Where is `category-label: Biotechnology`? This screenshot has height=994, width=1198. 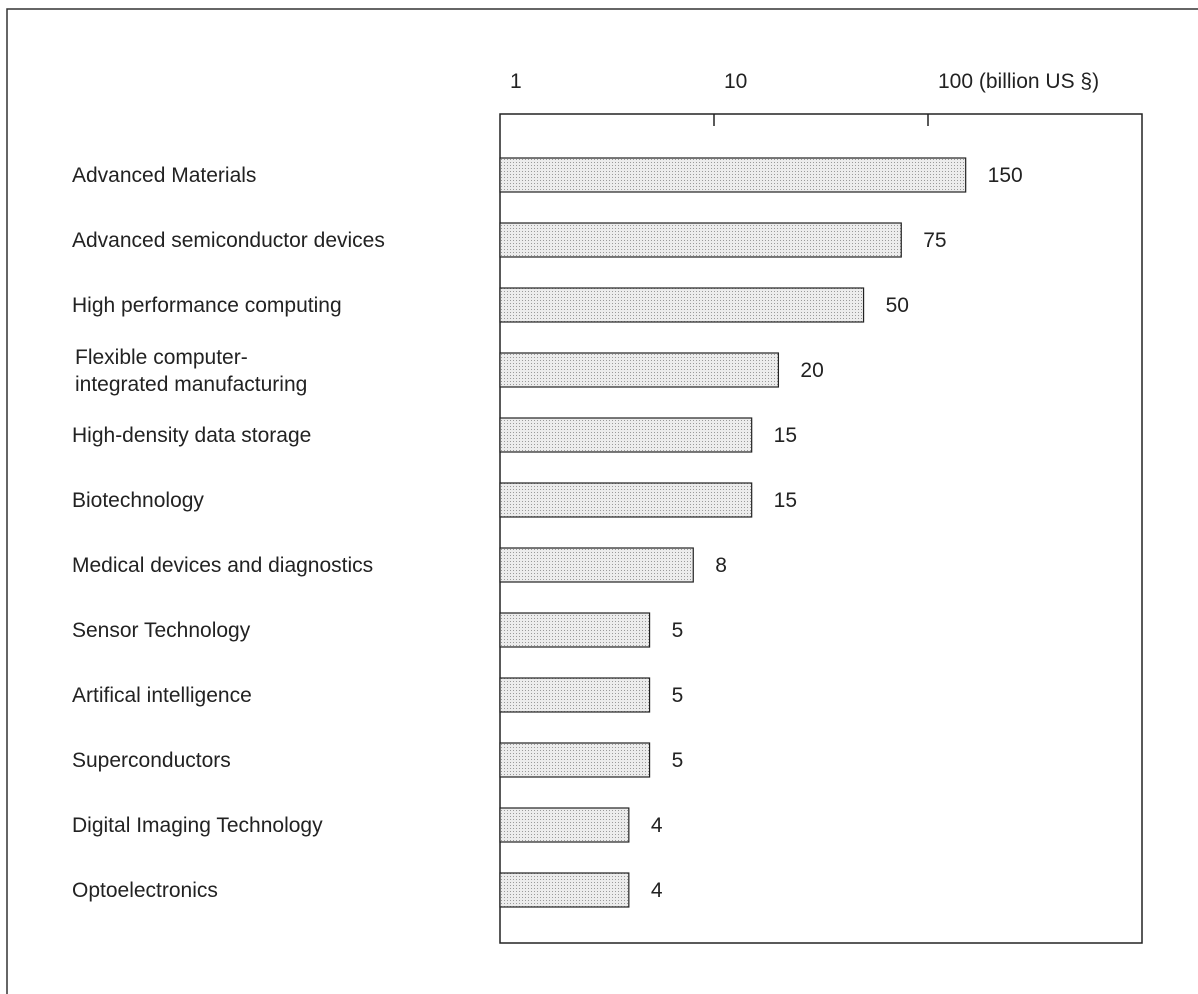 category-label: Biotechnology is located at coordinates (138, 500).